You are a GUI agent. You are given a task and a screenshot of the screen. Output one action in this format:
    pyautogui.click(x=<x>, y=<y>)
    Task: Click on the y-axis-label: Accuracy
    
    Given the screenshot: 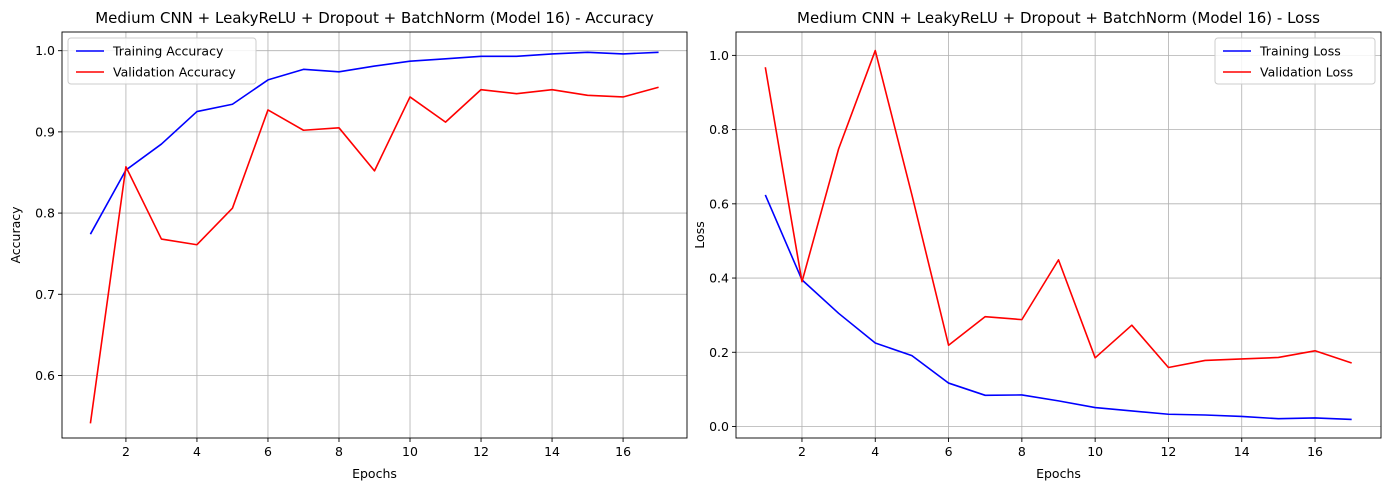 What is the action you would take?
    pyautogui.click(x=15, y=235)
    